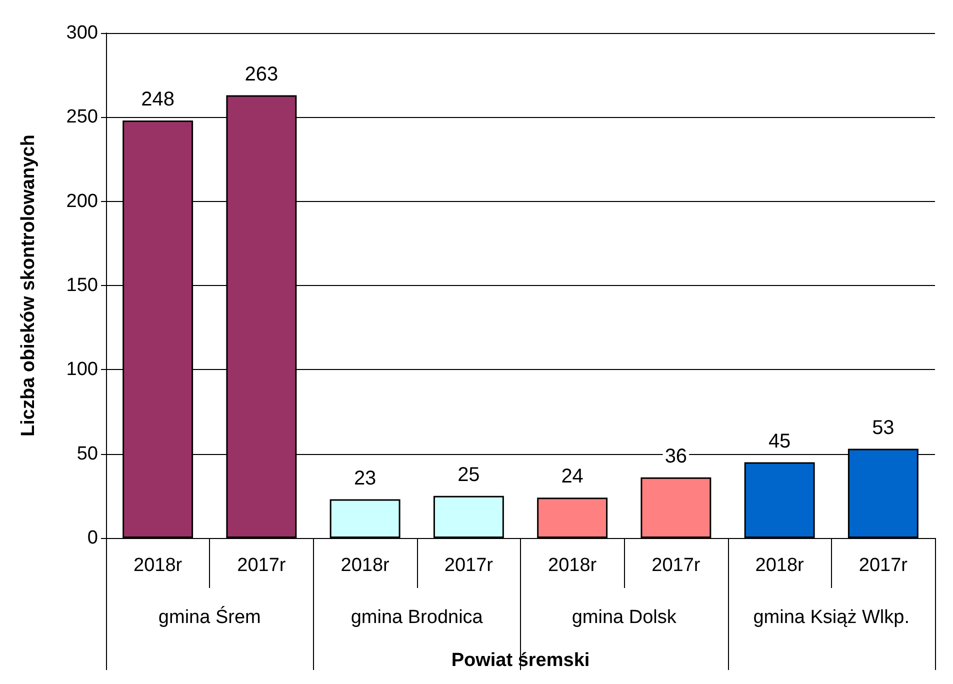 The image size is (953, 684). What do you see at coordinates (87, 453) in the screenshot?
I see `y-tick-label: 50` at bounding box center [87, 453].